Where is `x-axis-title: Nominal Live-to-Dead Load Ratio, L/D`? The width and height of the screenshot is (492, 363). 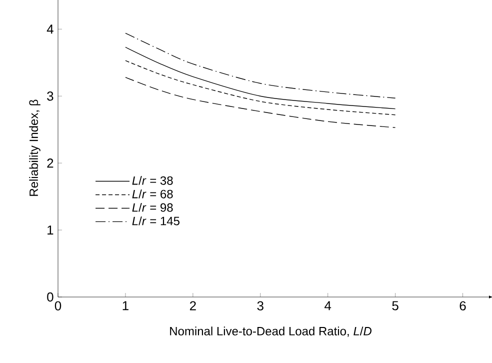
x-axis-title: Nominal Live-to-Dead Load Ratio, L/D is located at coordinates (271, 331).